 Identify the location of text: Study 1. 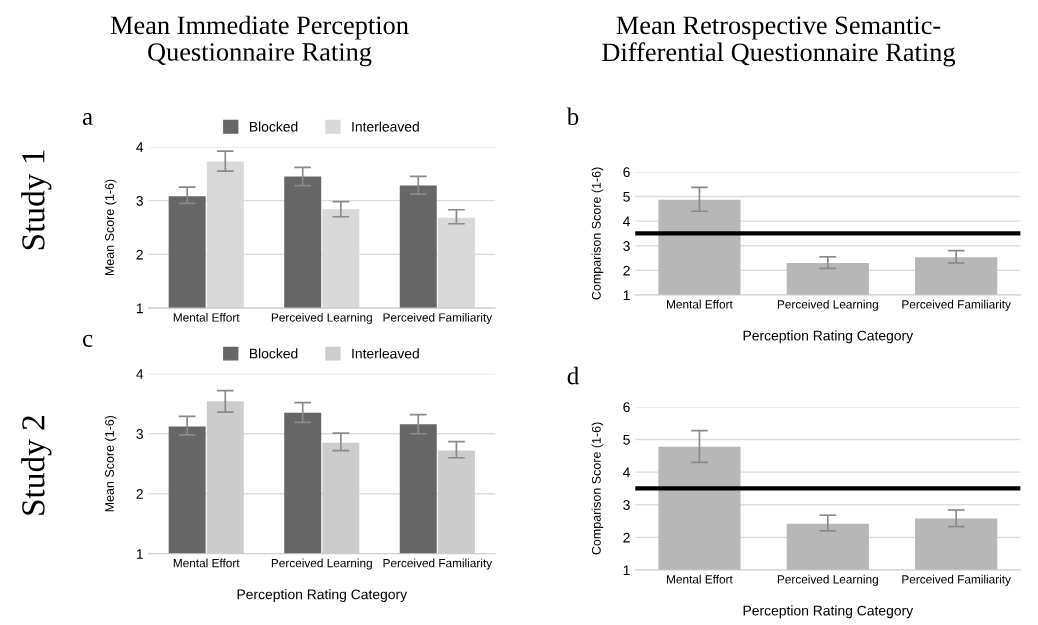
(36, 200).